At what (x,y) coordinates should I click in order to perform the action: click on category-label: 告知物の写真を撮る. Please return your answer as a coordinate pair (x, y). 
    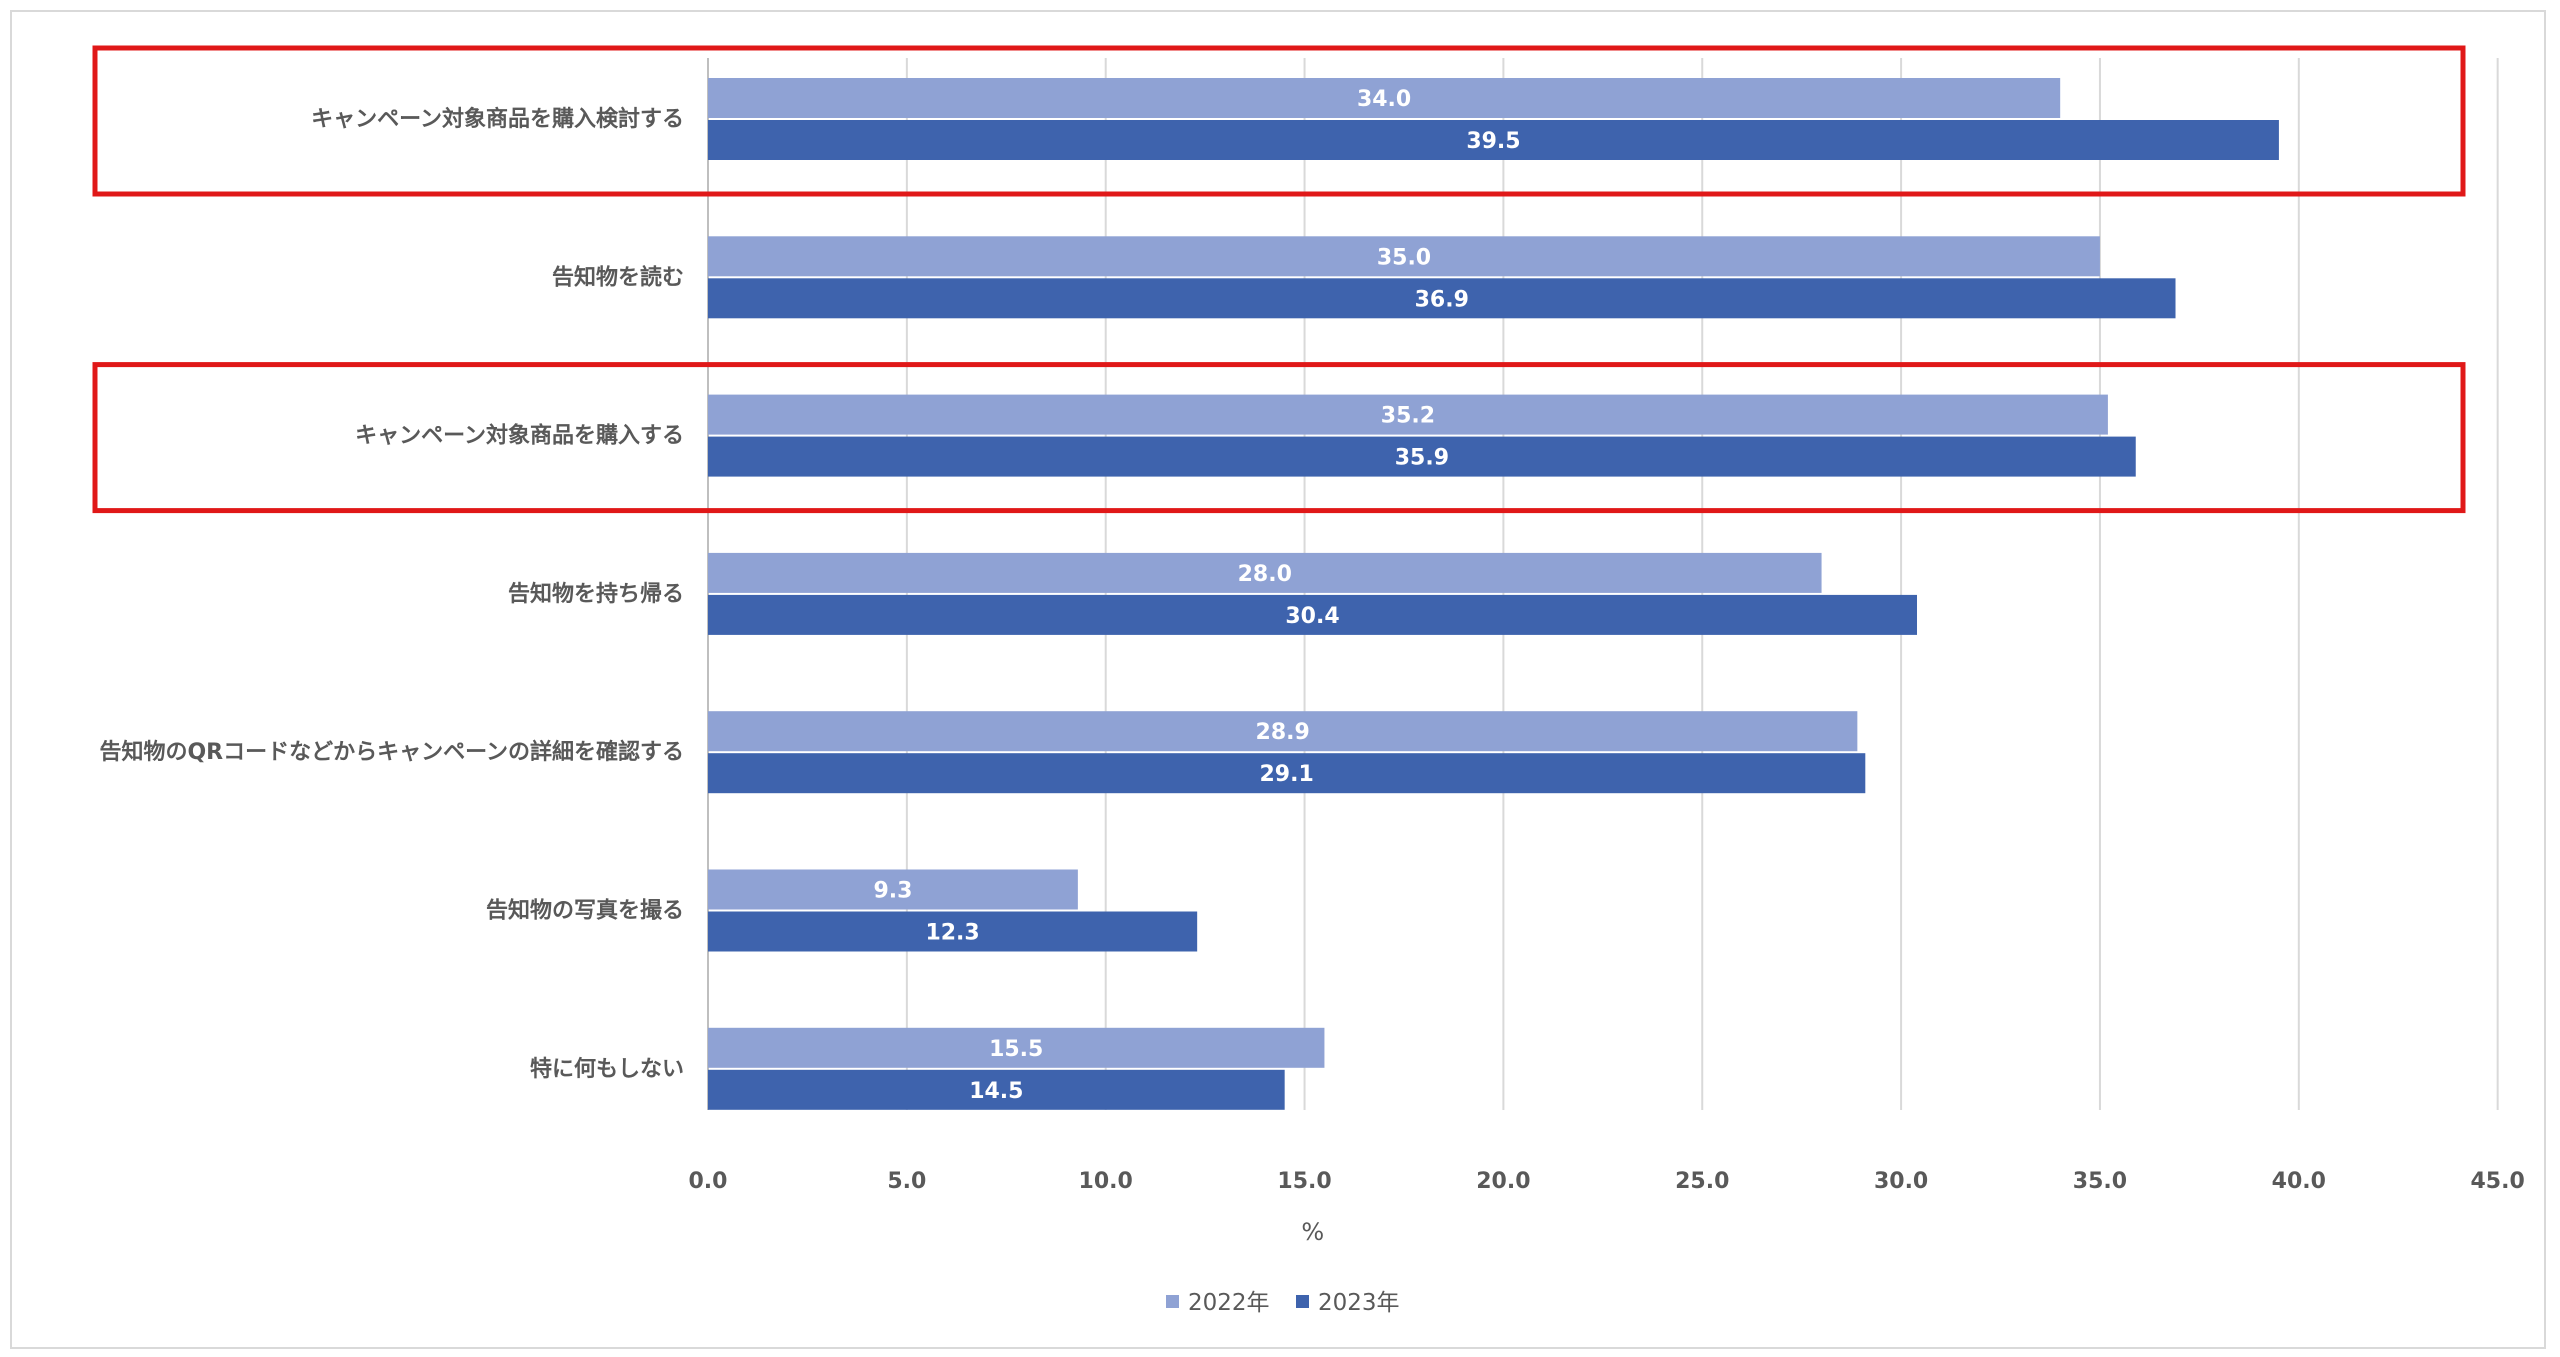
    Looking at the image, I should click on (585, 911).